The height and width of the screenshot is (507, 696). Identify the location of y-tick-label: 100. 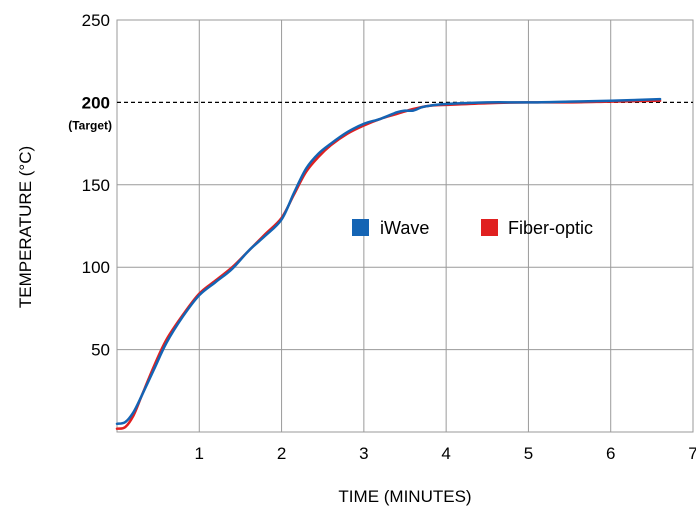
(96, 267).